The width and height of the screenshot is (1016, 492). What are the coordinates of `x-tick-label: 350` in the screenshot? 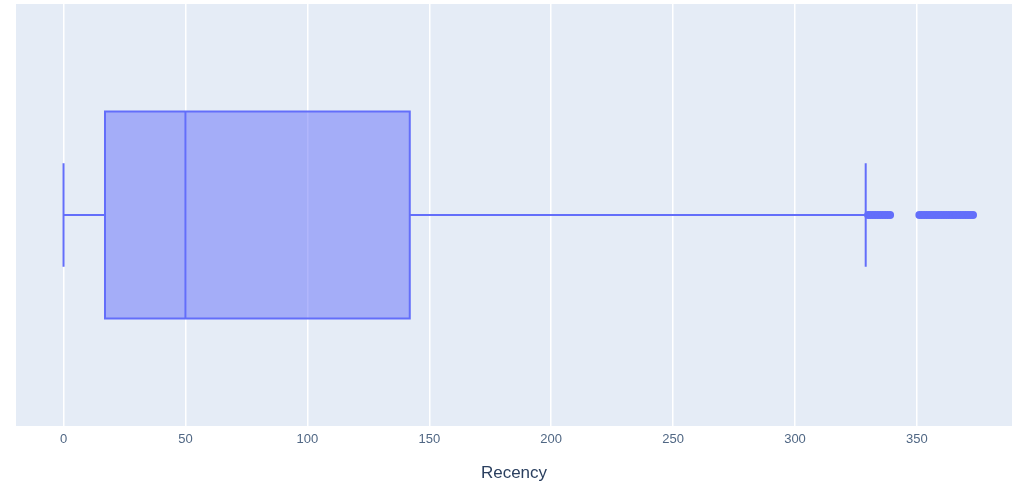 It's located at (917, 439).